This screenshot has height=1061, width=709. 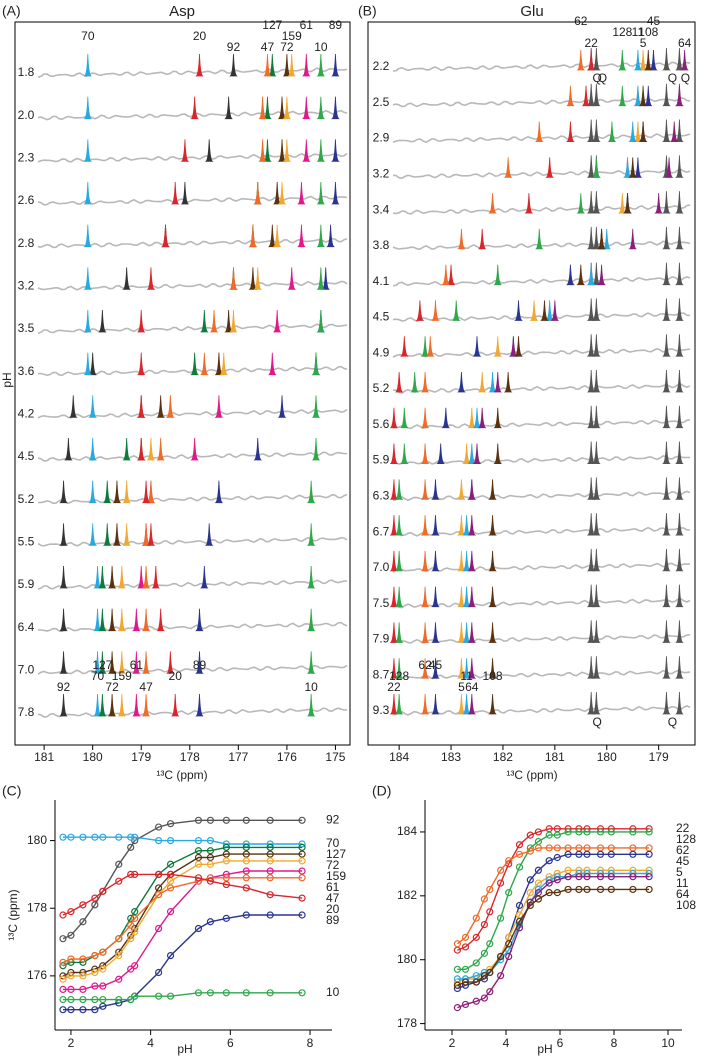 What do you see at coordinates (394, 687) in the screenshot?
I see `series-label: 22` at bounding box center [394, 687].